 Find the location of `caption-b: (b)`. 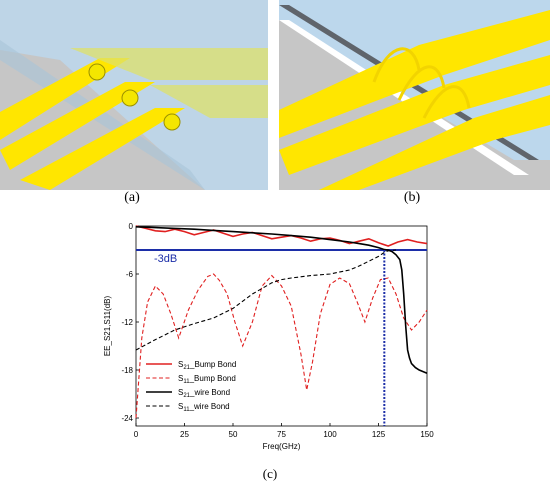

caption-b: (b) is located at coordinates (412, 197).